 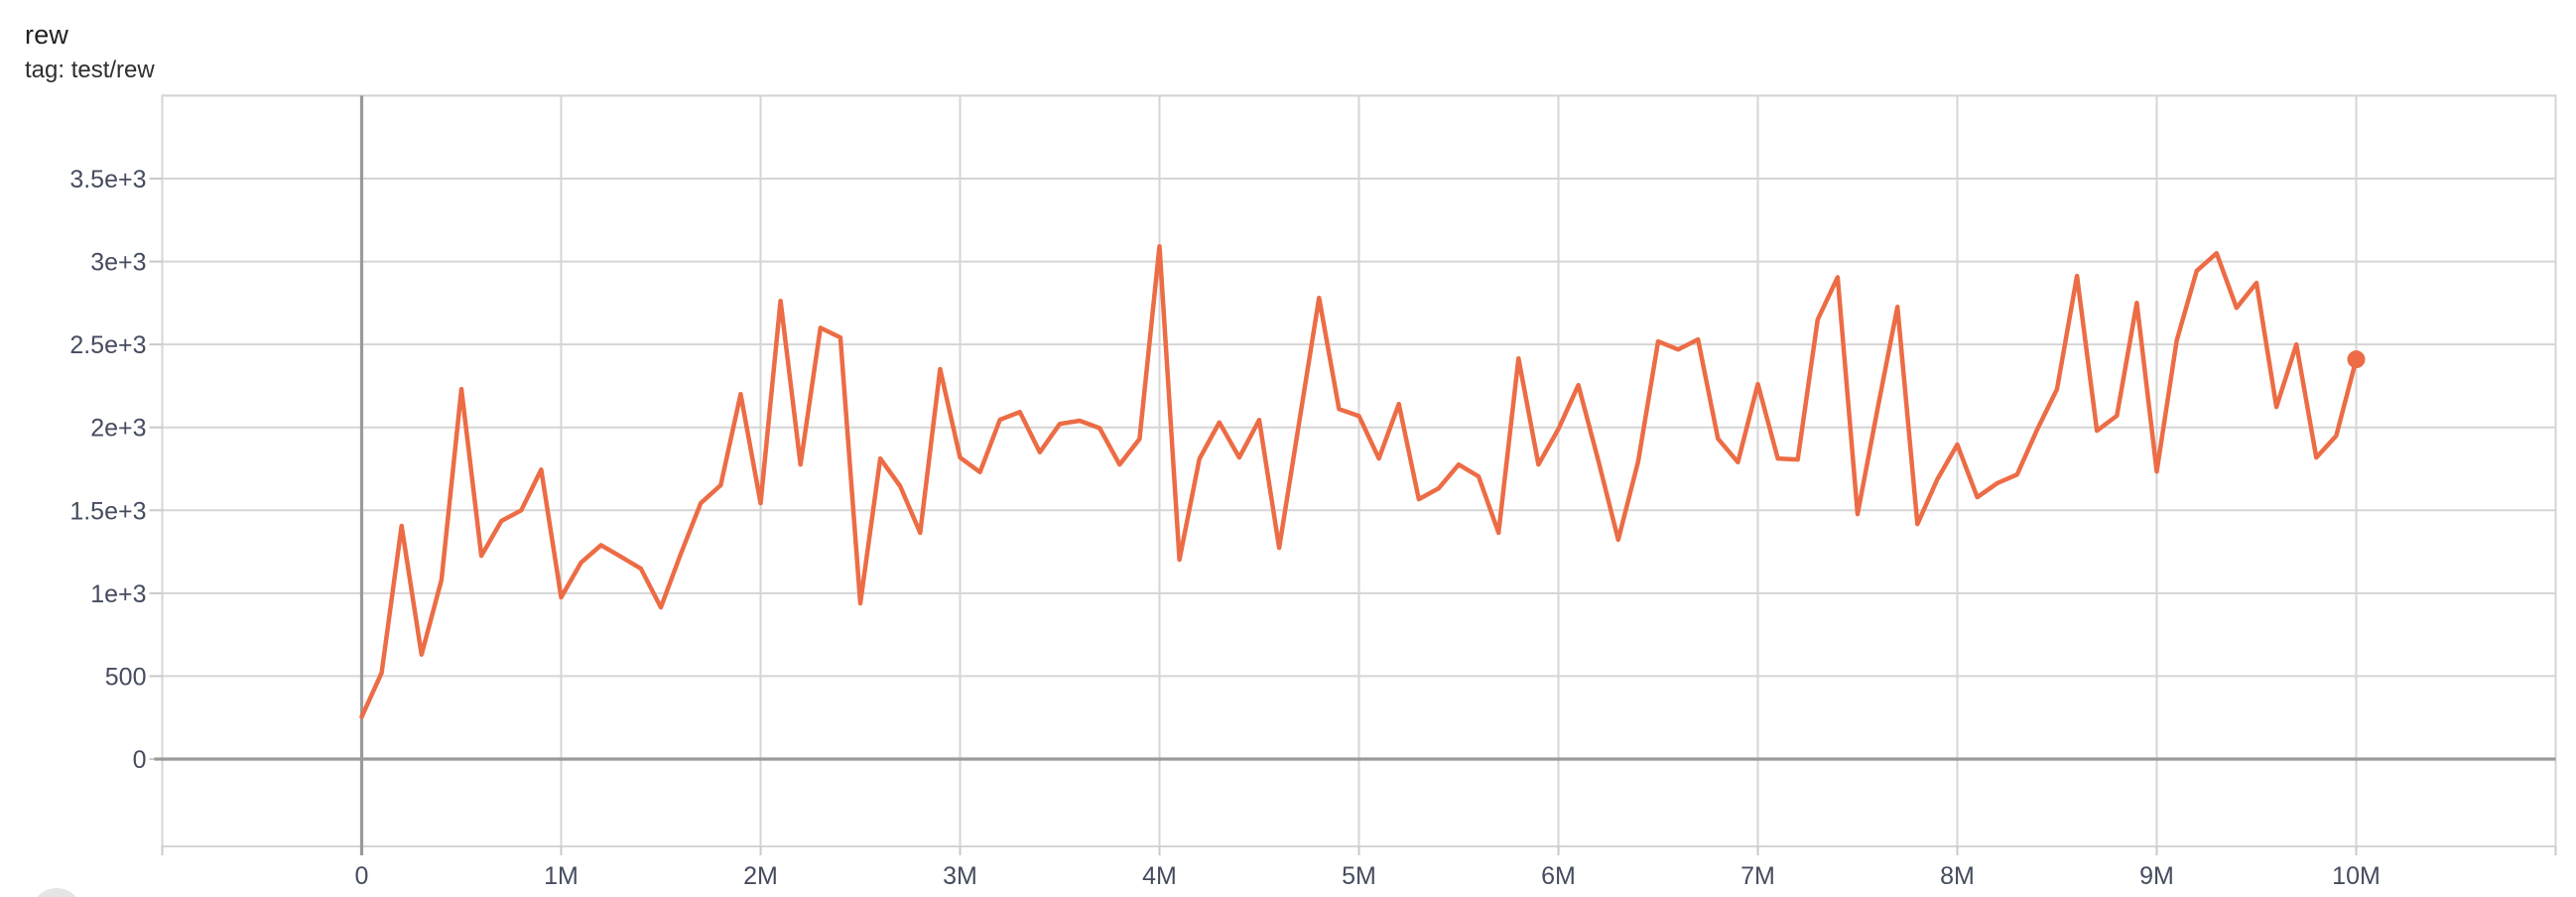 I want to click on x-tick-label: 0, so click(x=362, y=876).